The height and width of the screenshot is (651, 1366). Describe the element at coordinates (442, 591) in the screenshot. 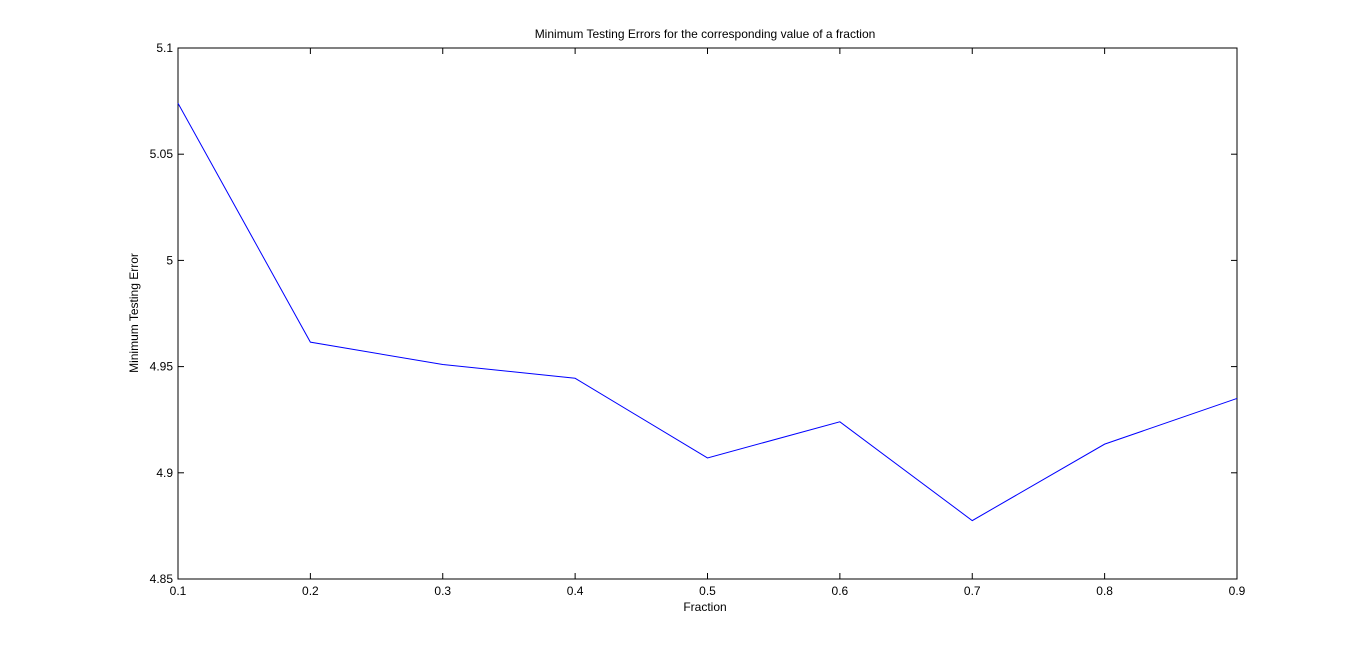

I see `x-tick-label: 0.3` at that location.